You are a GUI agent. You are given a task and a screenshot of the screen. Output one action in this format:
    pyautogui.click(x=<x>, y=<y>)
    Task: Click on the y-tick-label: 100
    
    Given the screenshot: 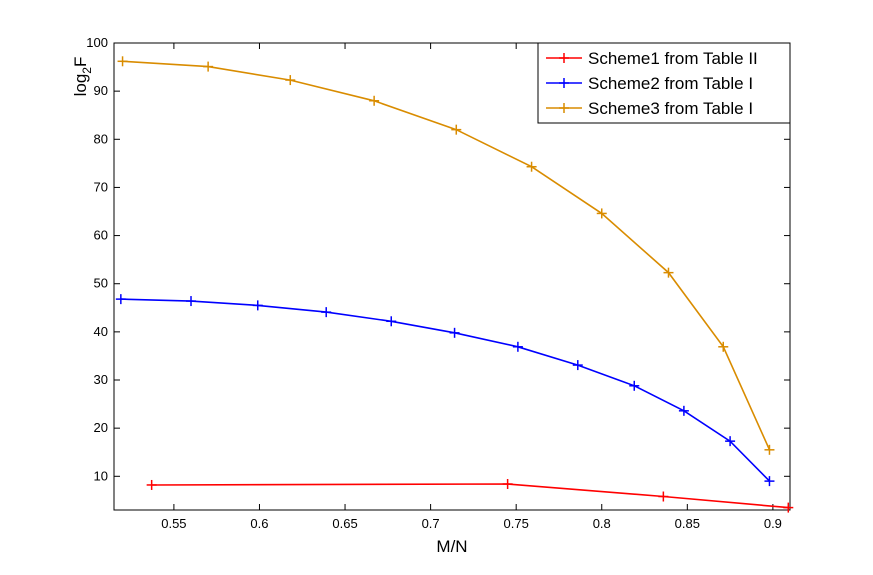 What is the action you would take?
    pyautogui.click(x=97, y=42)
    